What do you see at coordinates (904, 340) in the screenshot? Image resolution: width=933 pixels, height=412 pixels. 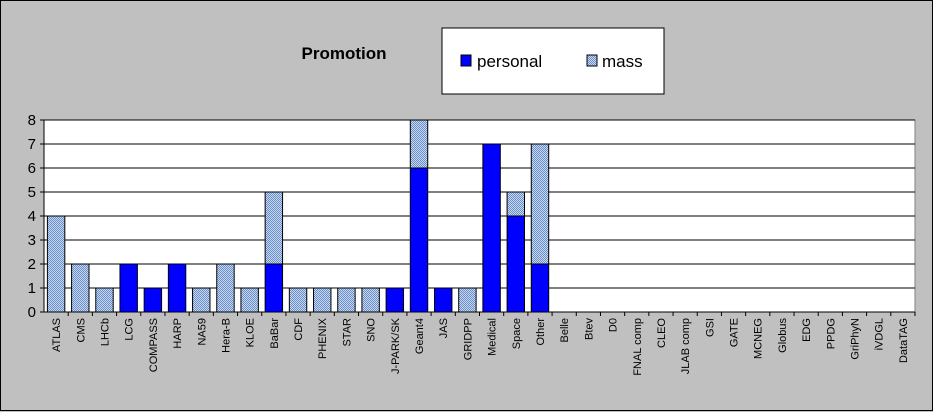 I see `x-tick-label: DataTAG` at bounding box center [904, 340].